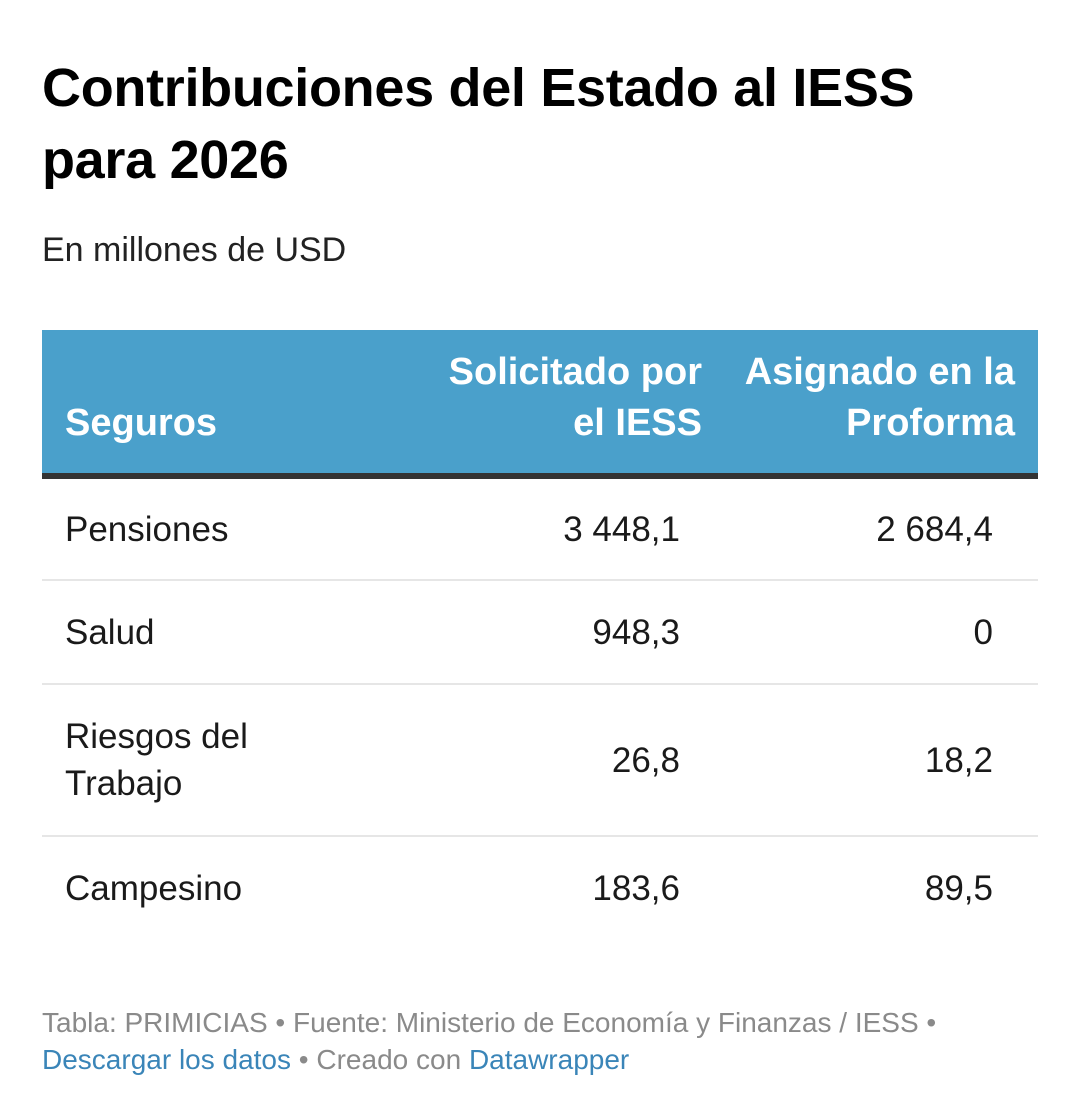  I want to click on table-row: Campesino 183,6 89,5, so click(540, 888).